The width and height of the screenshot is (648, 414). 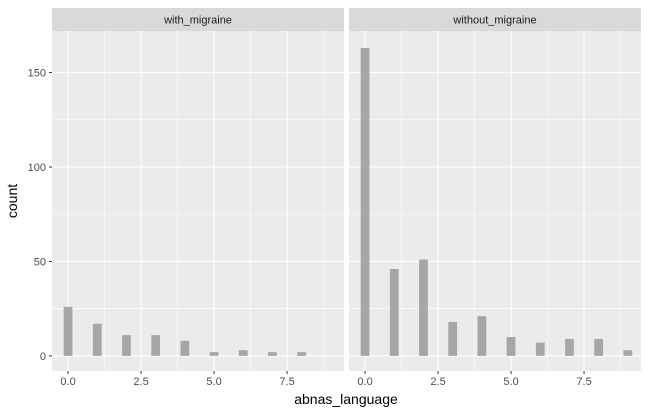 I want to click on facet-strip-label: without_migraine, so click(x=494, y=21).